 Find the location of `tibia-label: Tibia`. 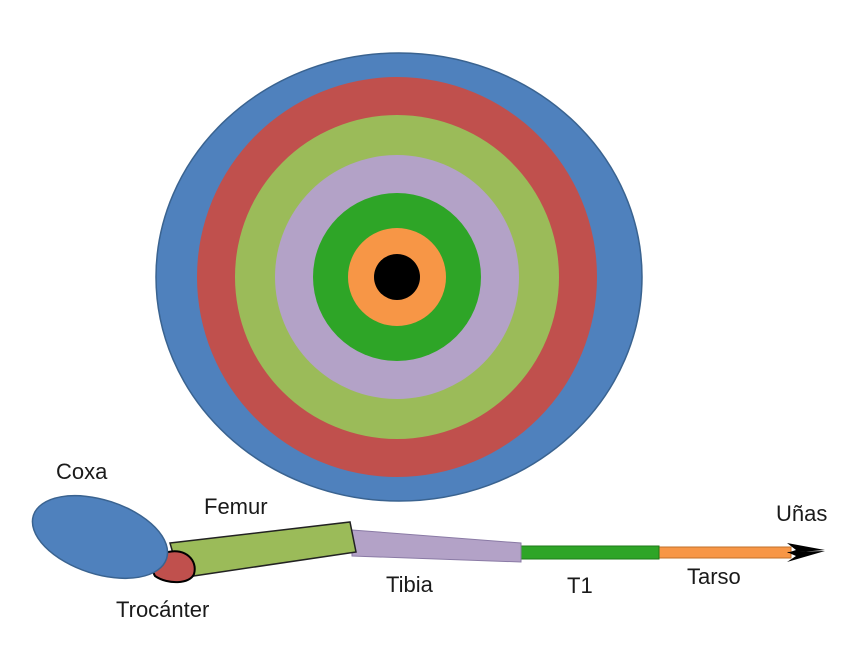

tibia-label: Tibia is located at coordinates (409, 584).